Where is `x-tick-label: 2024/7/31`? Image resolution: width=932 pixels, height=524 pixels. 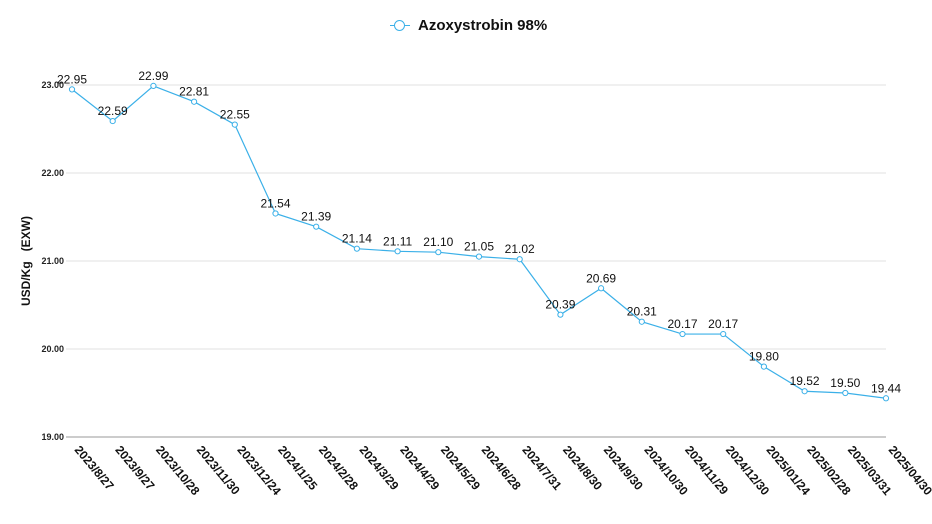 x-tick-label: 2024/7/31 is located at coordinates (541, 468).